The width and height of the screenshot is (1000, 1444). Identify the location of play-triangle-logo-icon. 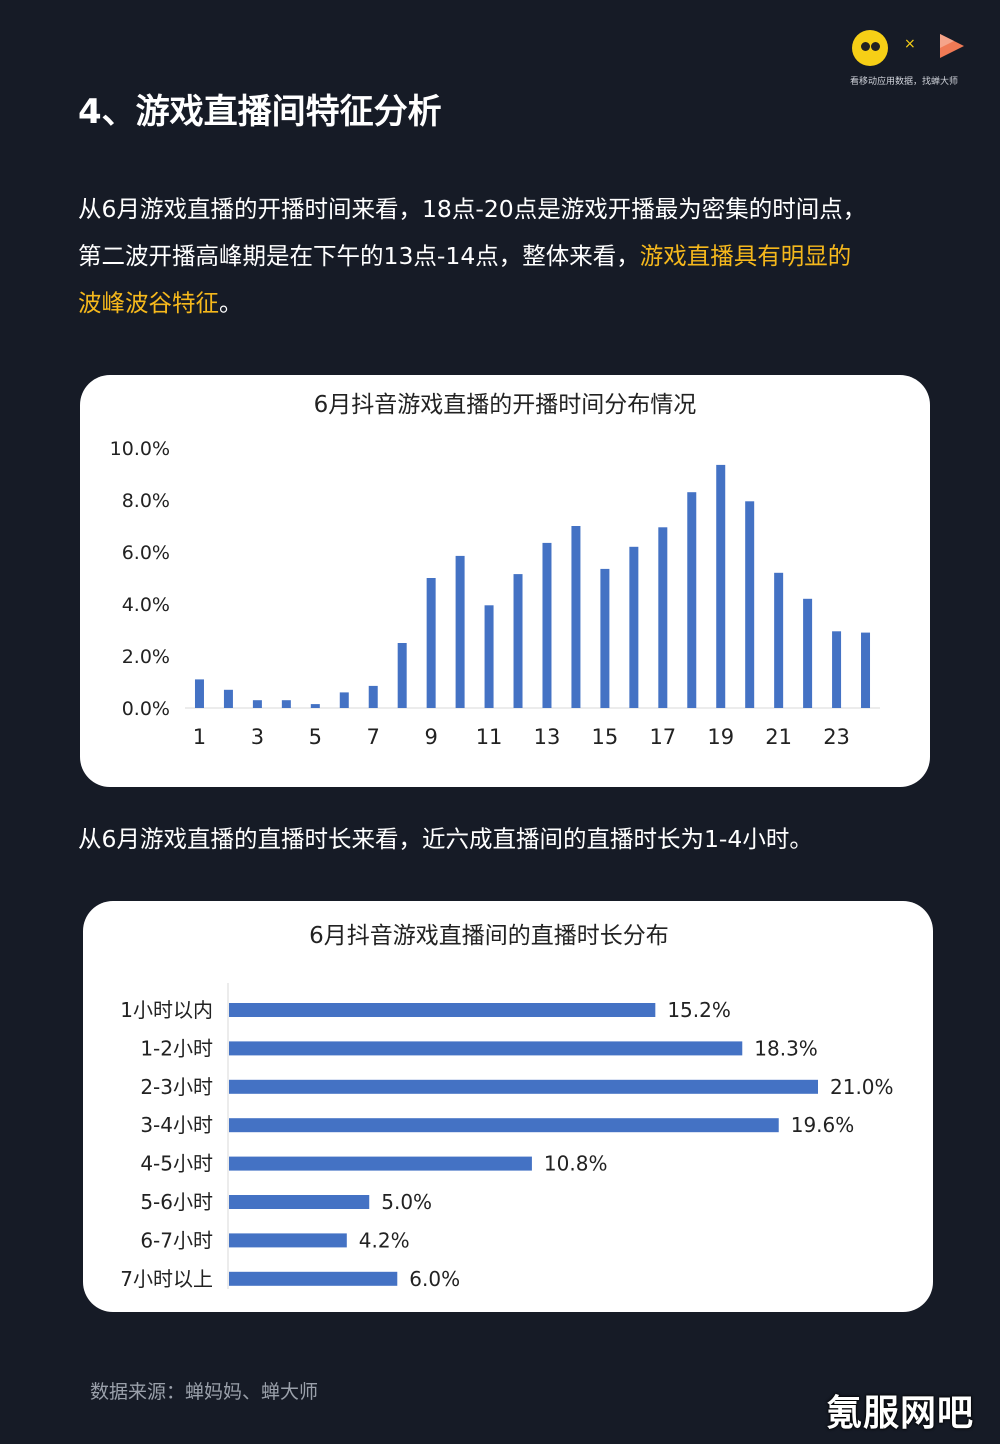
(952, 46).